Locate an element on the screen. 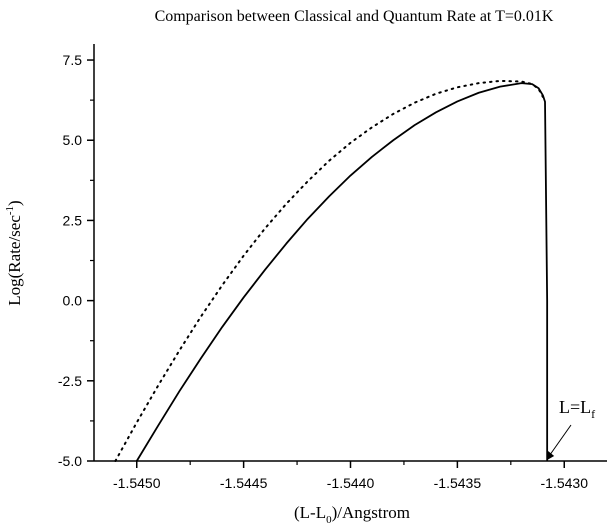 The image size is (609, 529). annotation-arrow is located at coordinates (560, 440).